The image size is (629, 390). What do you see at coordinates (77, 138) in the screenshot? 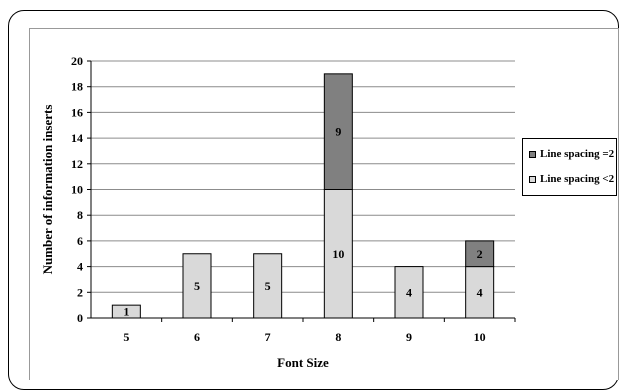
I see `y-tick-label-14: 14` at bounding box center [77, 138].